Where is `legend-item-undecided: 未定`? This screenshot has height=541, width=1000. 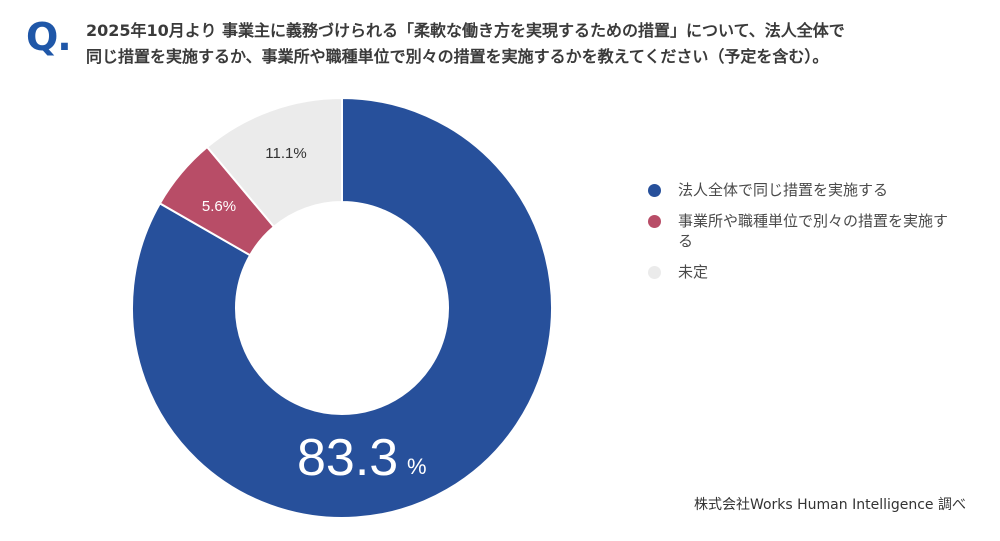
legend-item-undecided: 未定 is located at coordinates (808, 272).